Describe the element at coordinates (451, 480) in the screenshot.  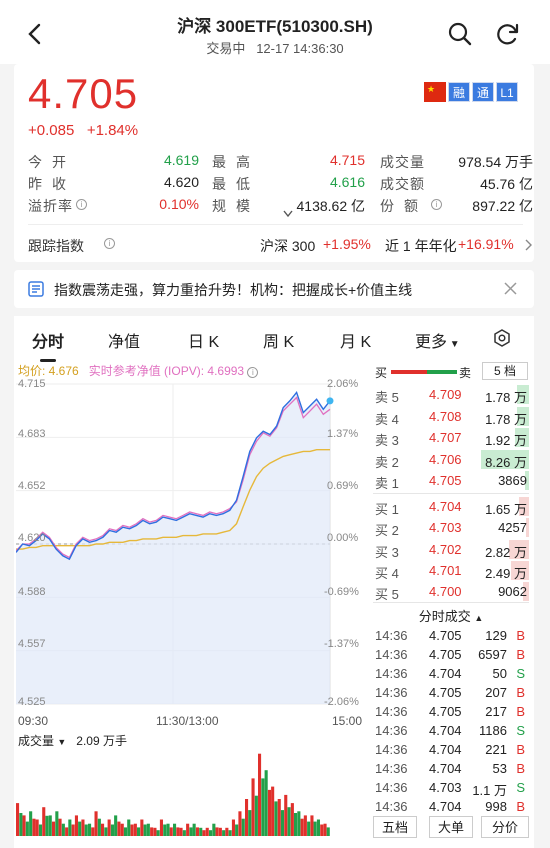
I see `ask-level-row: 卖 1 4.705 3869` at that location.